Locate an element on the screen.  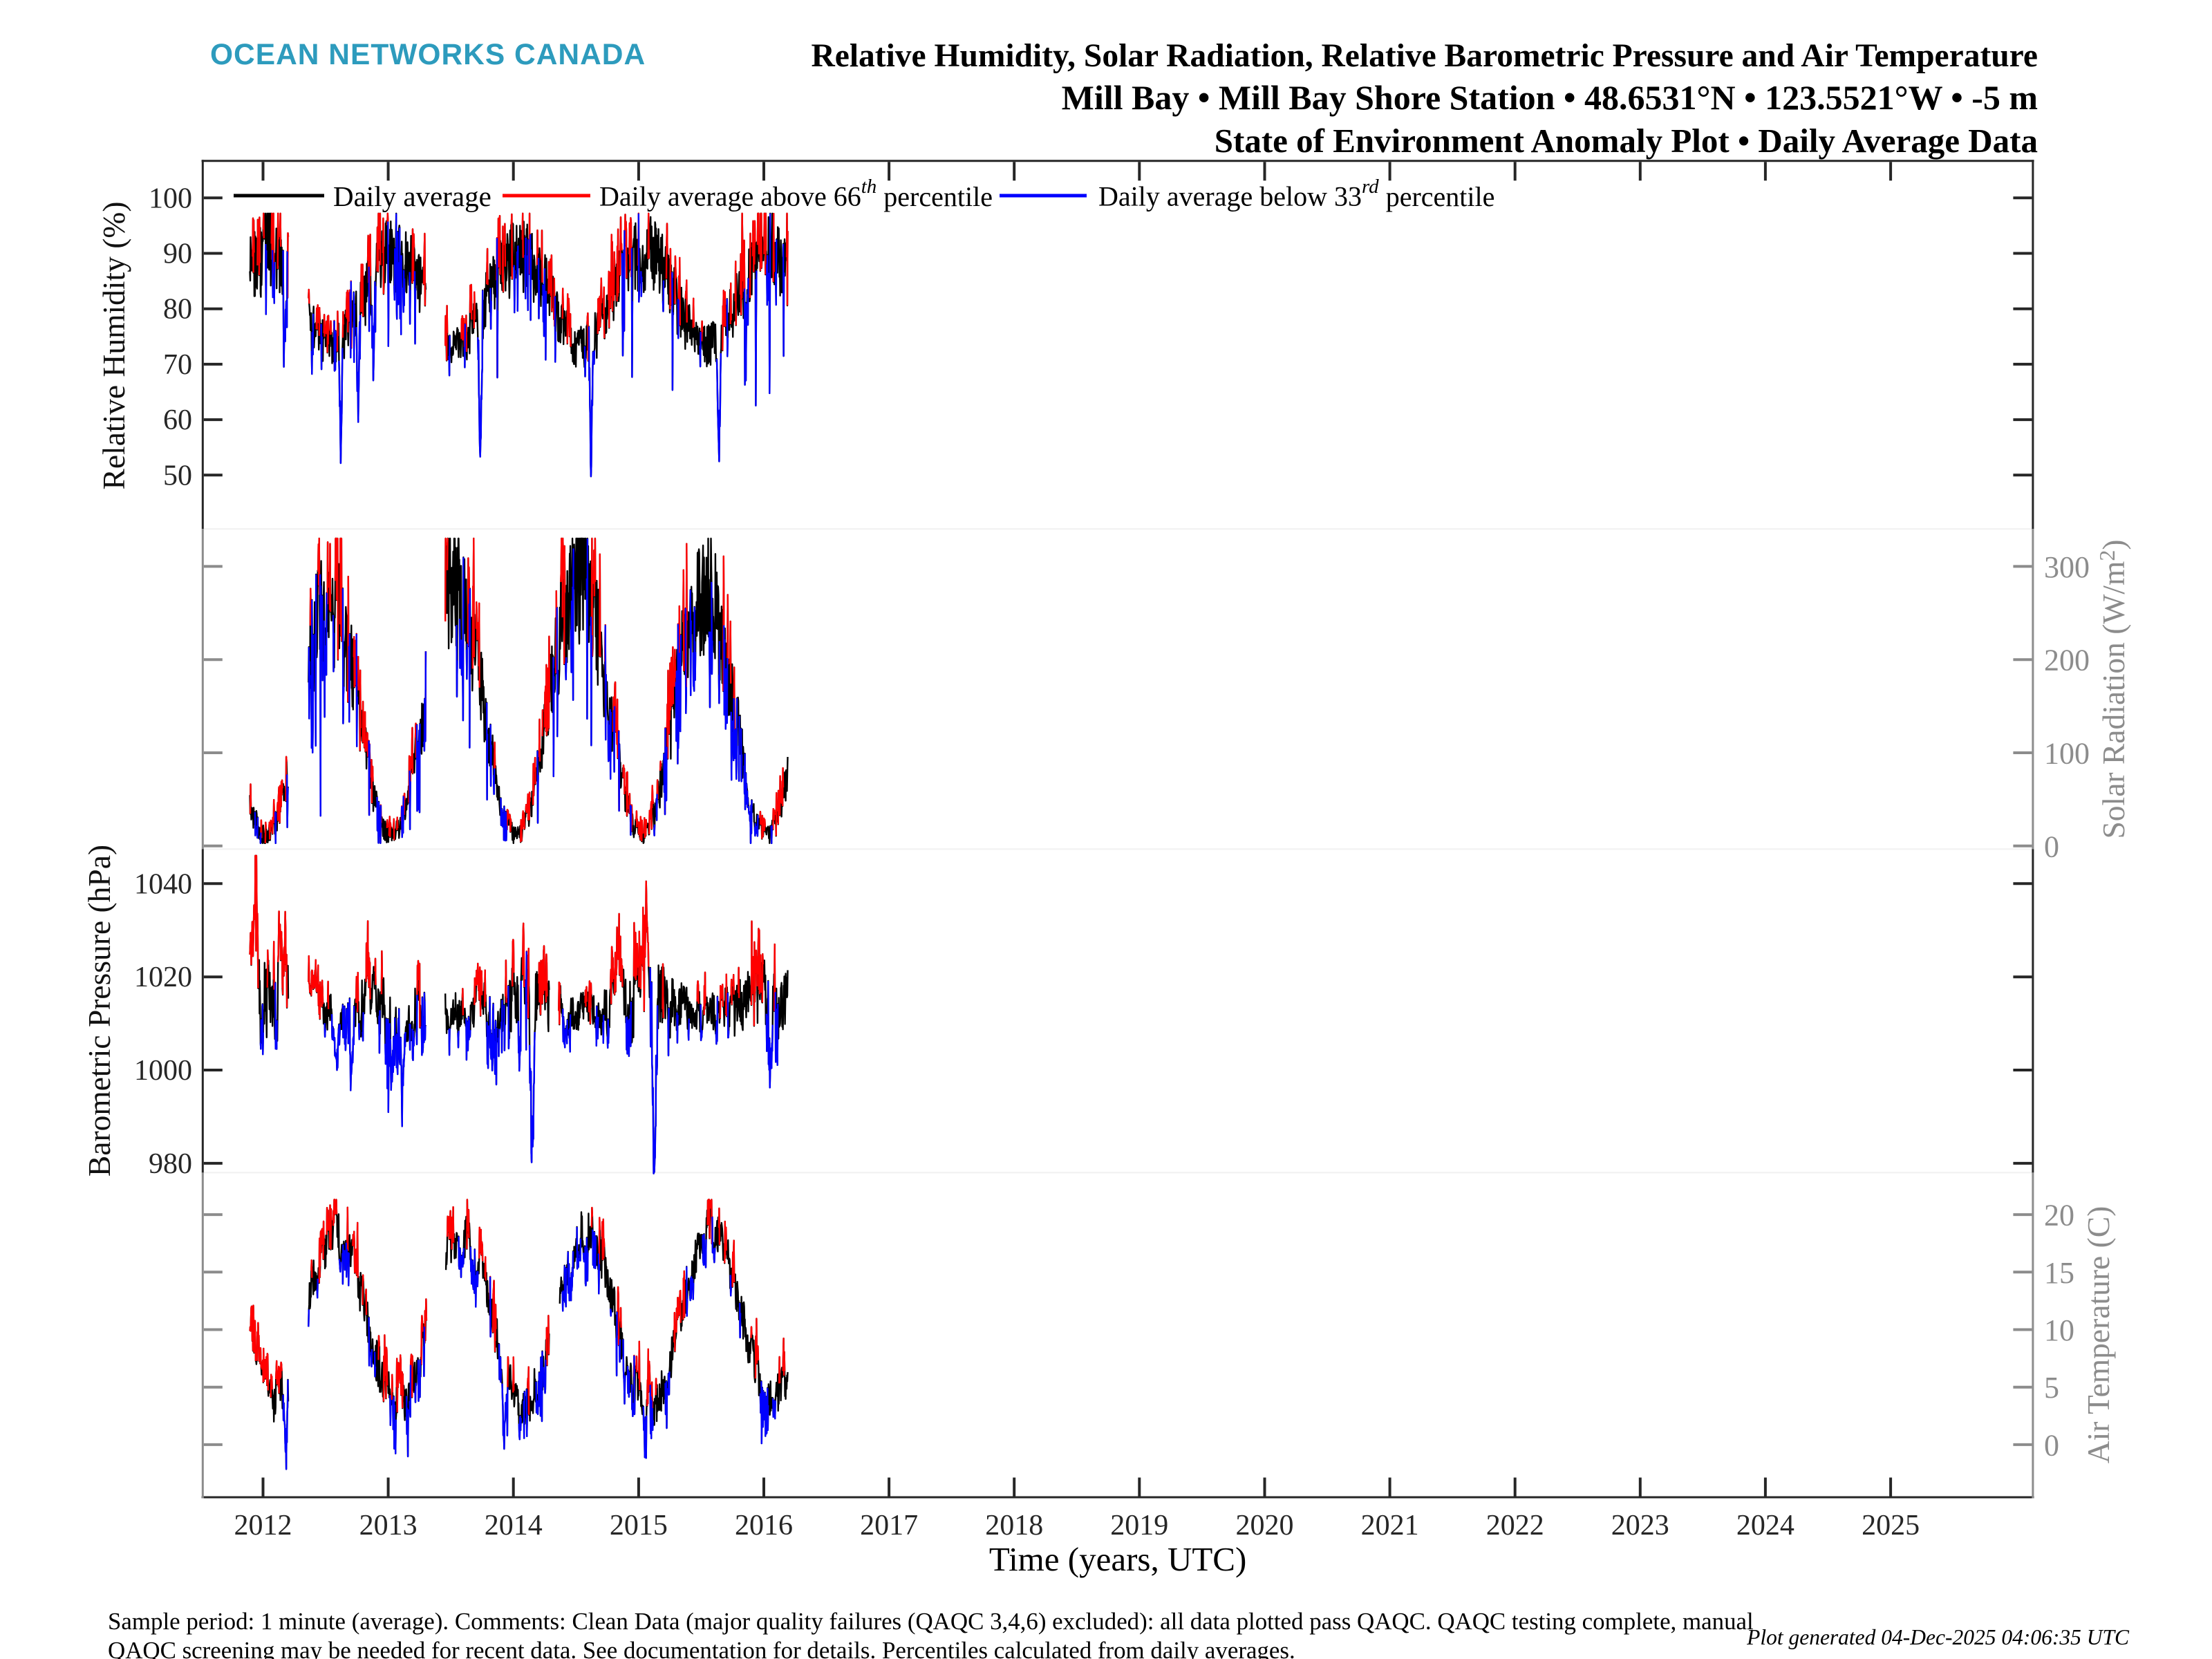
svg-text:Plot generated 04-Dec-2025 04:: Plot generated 04-Dec-2025 04:06:35 UTC is located at coordinates (1938, 1637).